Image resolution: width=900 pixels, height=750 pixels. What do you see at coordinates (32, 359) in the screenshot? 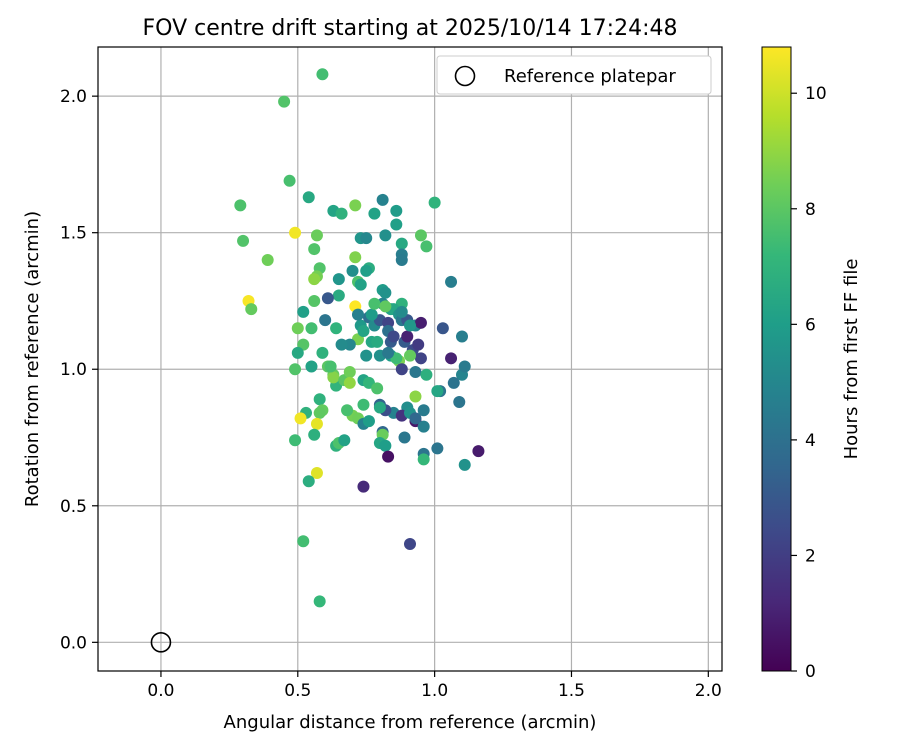
I see `y-axis-label: Rotation from reference (arcmin)` at bounding box center [32, 359].